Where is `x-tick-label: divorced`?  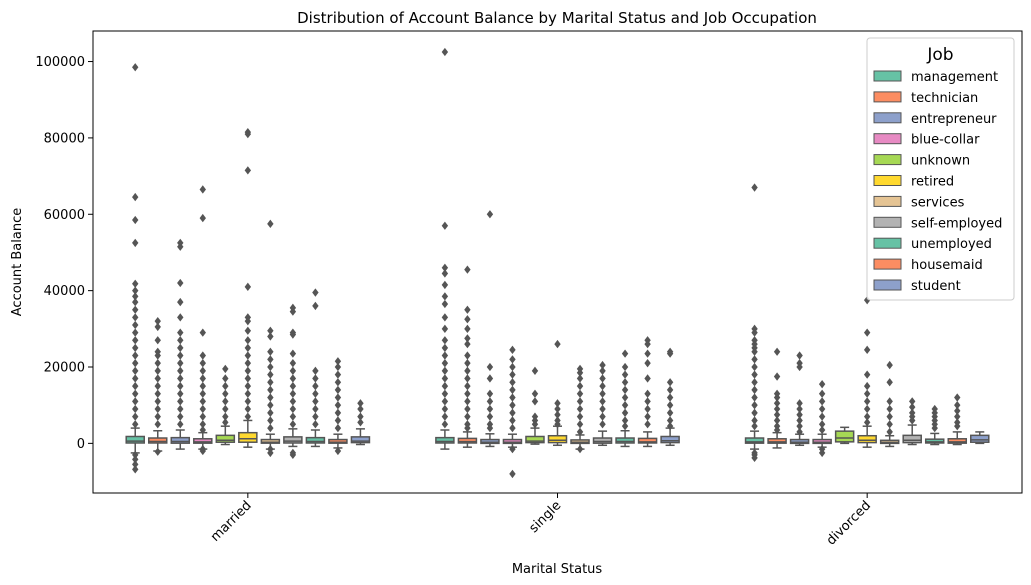 x-tick-label: divorced is located at coordinates (849, 523).